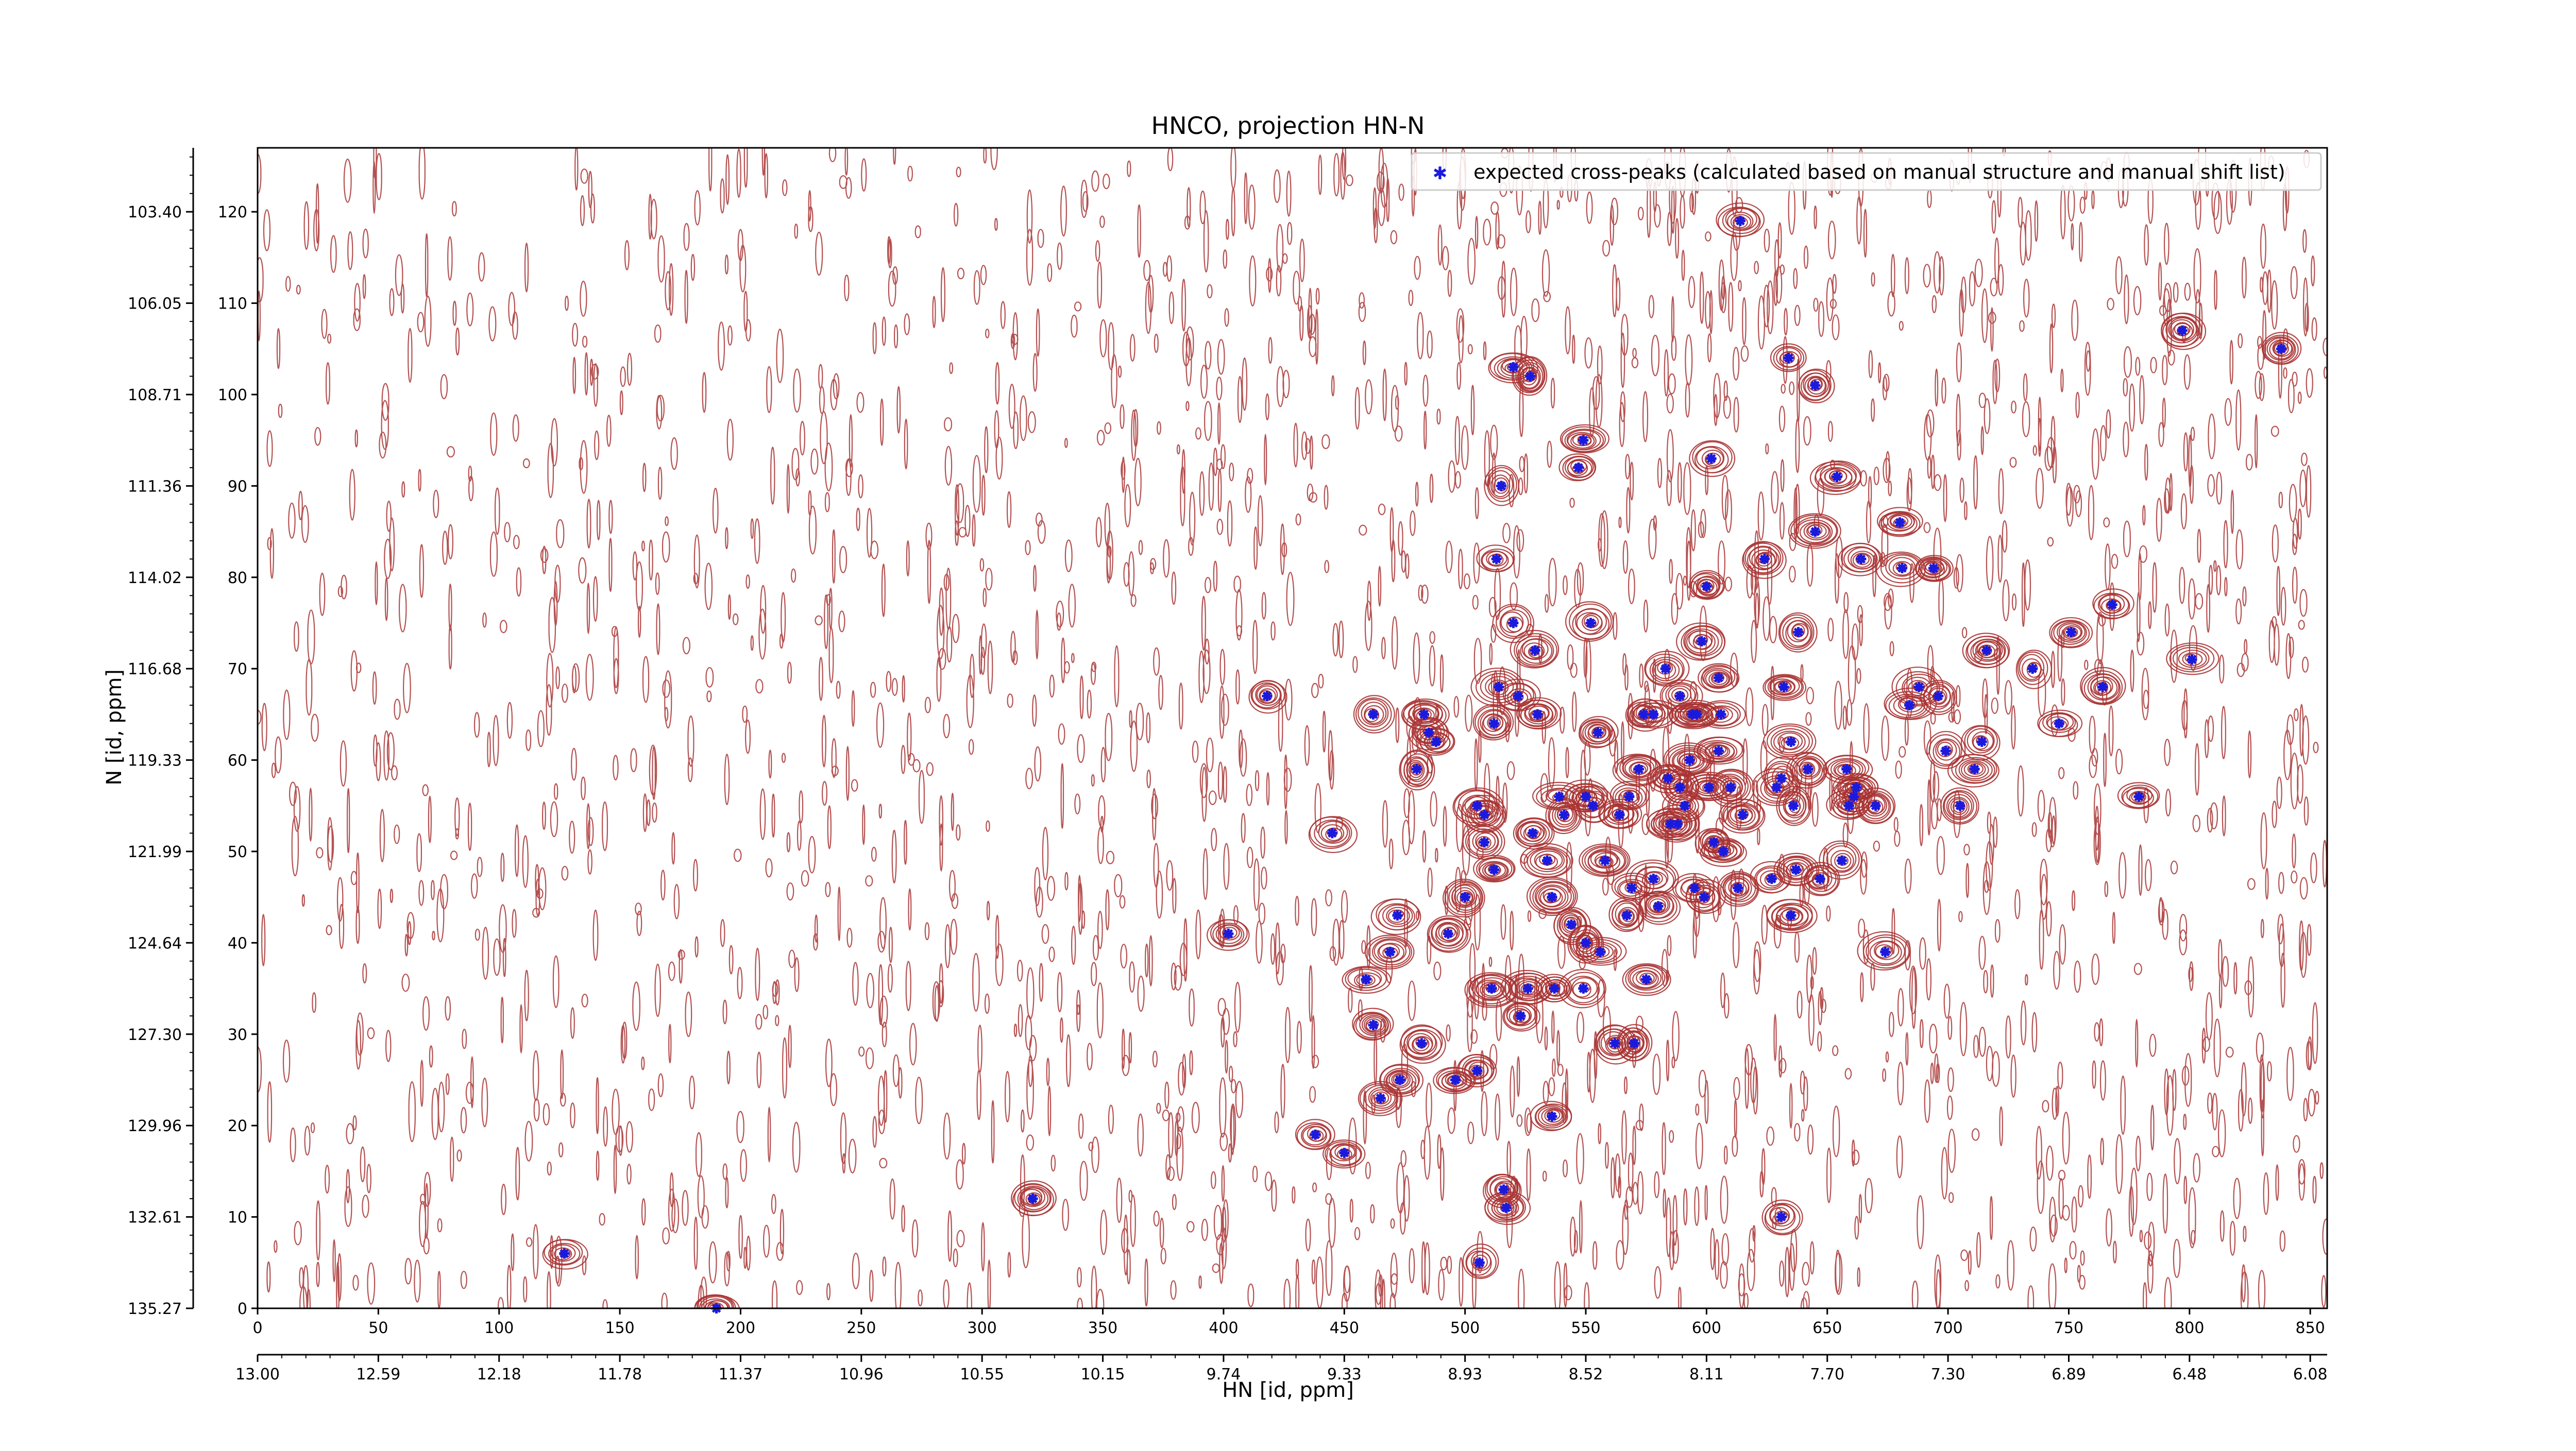 The height and width of the screenshot is (1451, 2576). What do you see at coordinates (2310, 1374) in the screenshot?
I see `x-ppm-tick-label: 6.08` at bounding box center [2310, 1374].